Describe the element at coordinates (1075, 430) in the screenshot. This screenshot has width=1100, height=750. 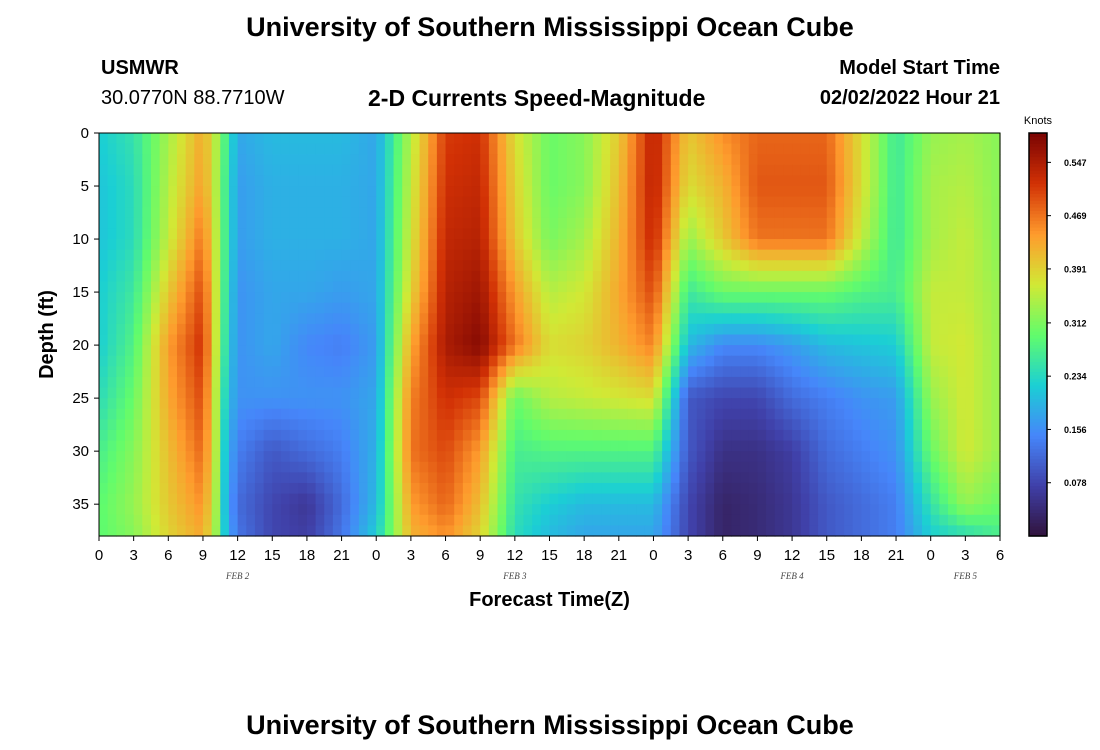
I see `colorbar-tick-label: 0.156` at that location.